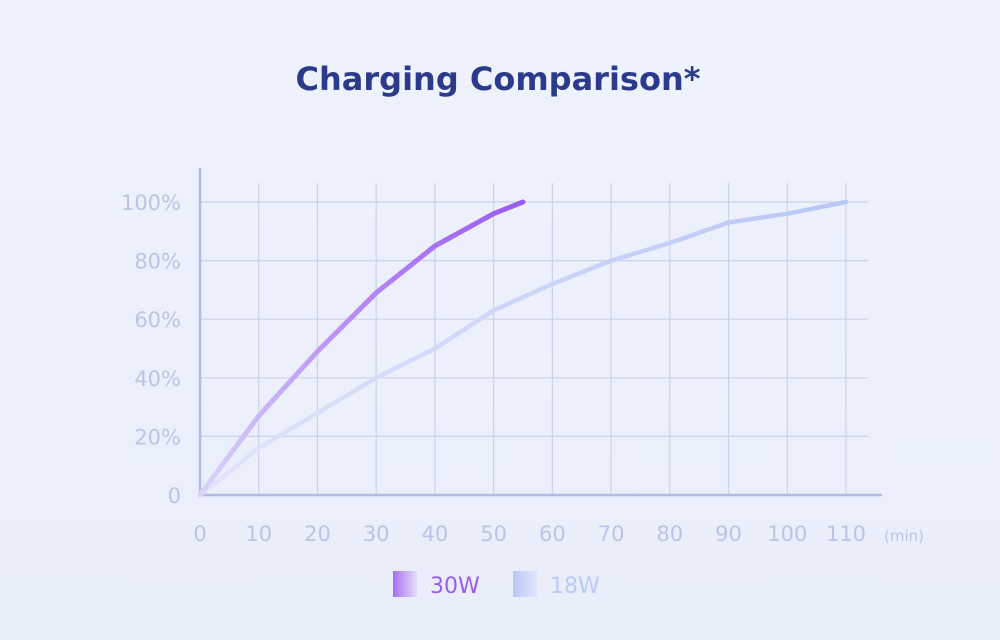  I want to click on legend-swatch-30w, so click(405, 584).